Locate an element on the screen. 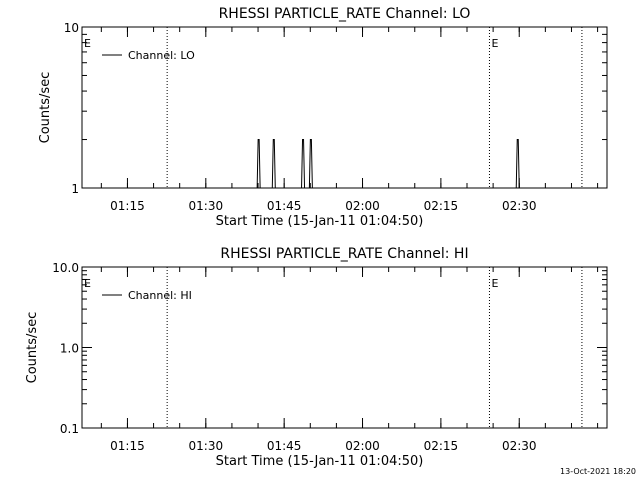 The height and width of the screenshot is (480, 640). y-tick-label: 10 is located at coordinates (71, 28).